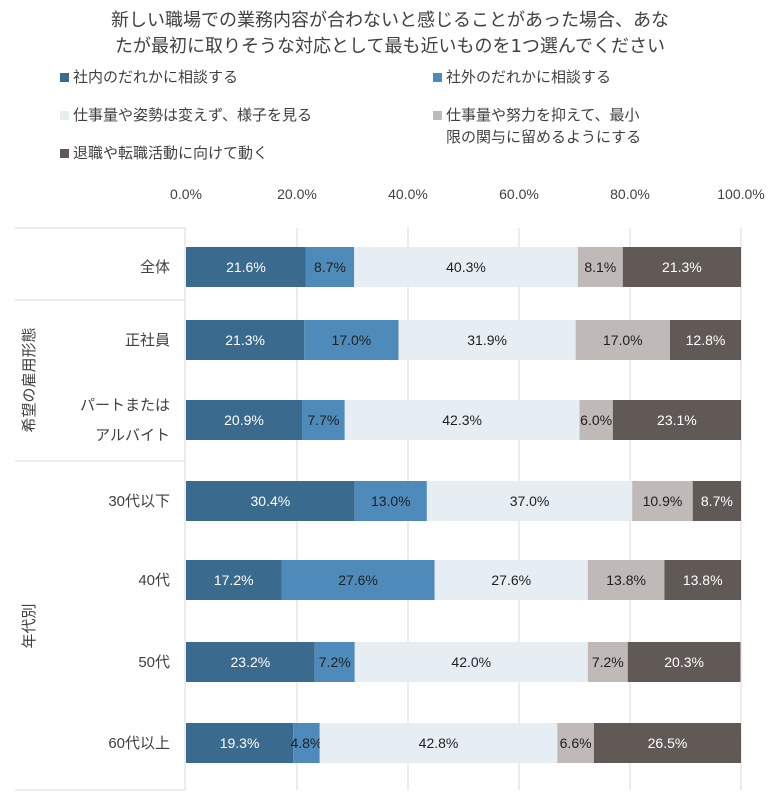 The image size is (780, 805). I want to click on data-label: 12.8%, so click(706, 340).